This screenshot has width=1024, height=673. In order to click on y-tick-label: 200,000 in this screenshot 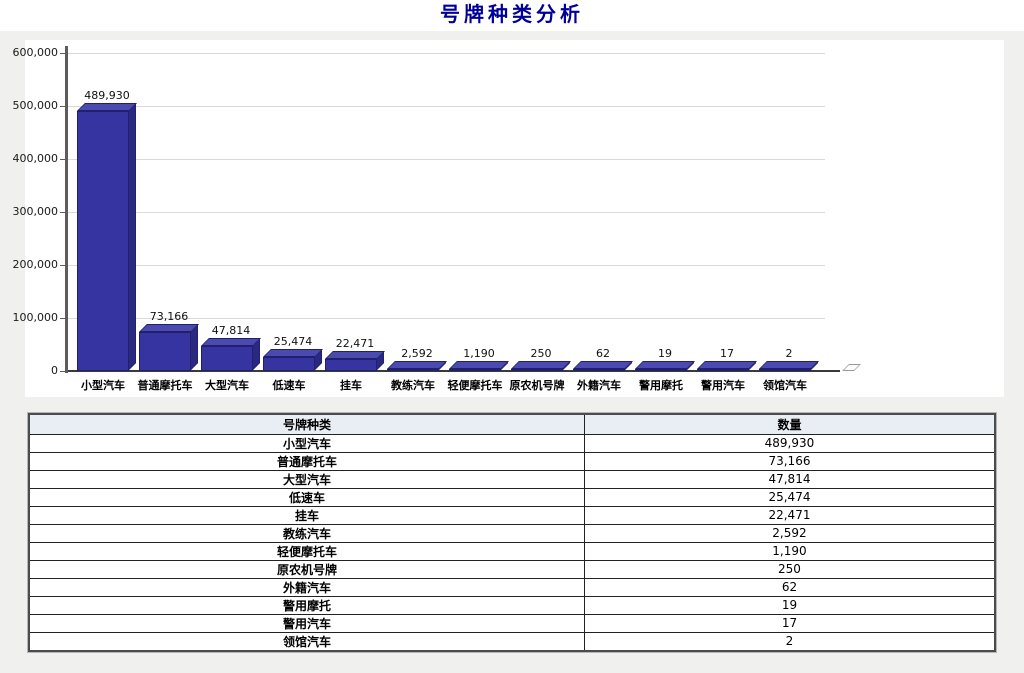, I will do `click(35, 264)`.